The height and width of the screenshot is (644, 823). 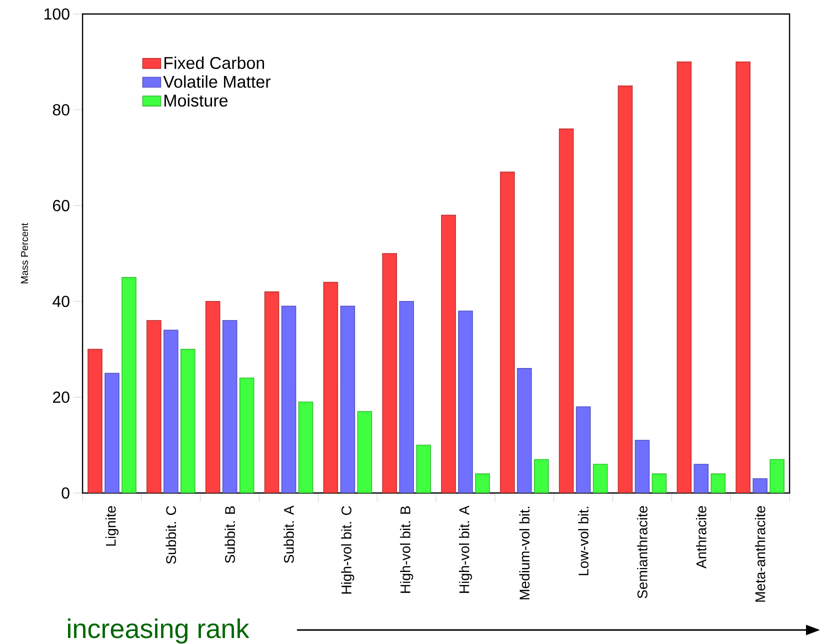 What do you see at coordinates (347, 550) in the screenshot?
I see `x-tick-label: High-vol bit. C` at bounding box center [347, 550].